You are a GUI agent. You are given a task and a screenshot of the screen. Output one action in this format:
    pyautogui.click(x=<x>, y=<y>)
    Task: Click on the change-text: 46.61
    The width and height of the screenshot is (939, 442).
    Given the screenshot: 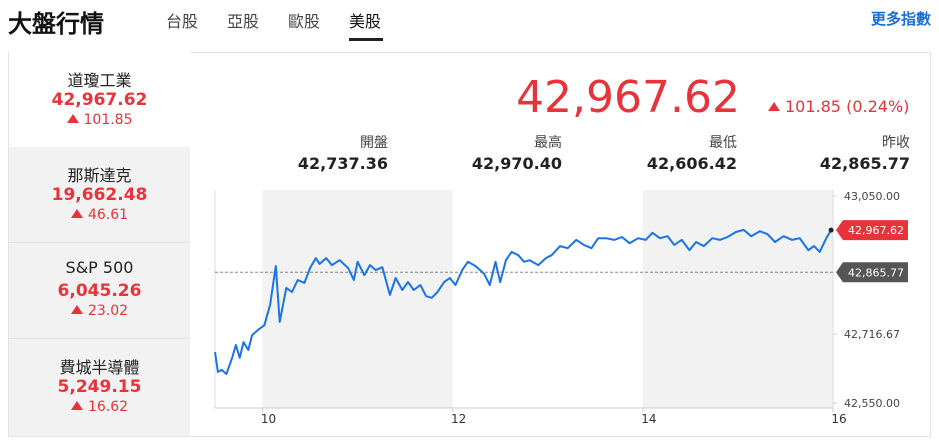 What is the action you would take?
    pyautogui.click(x=108, y=215)
    